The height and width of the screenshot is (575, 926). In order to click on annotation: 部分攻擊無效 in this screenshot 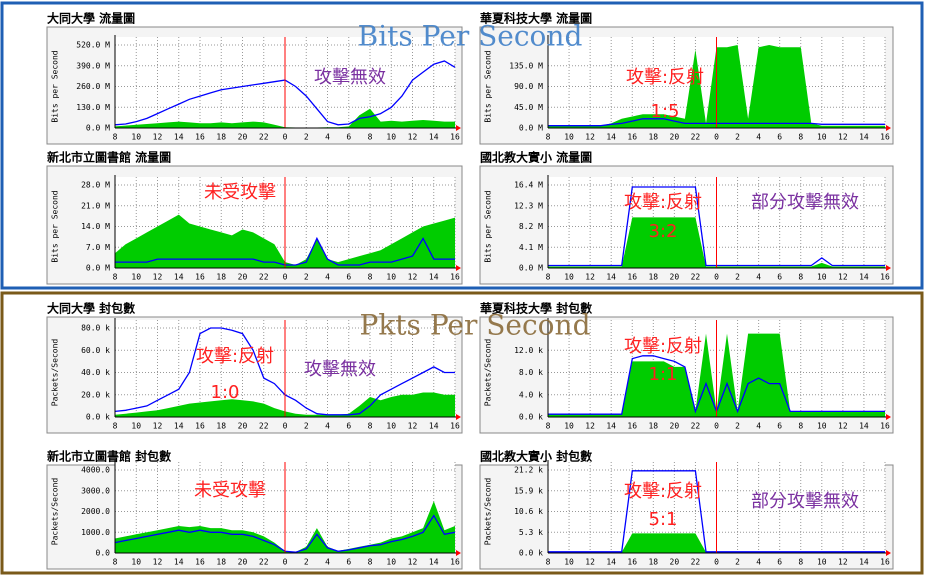, I will do `click(805, 202)`.